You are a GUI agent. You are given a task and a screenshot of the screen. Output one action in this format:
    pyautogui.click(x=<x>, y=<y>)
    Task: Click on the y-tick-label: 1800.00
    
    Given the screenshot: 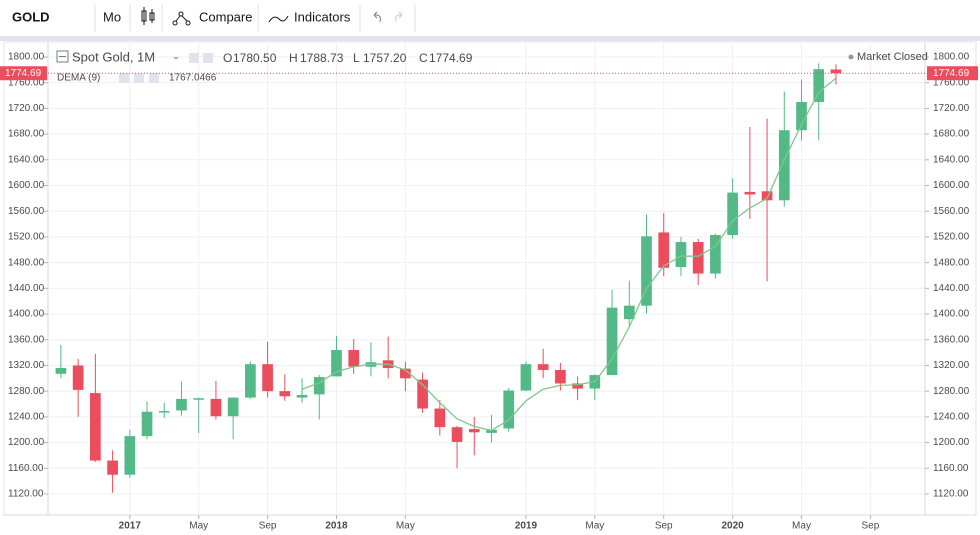 What is the action you would take?
    pyautogui.click(x=26, y=57)
    